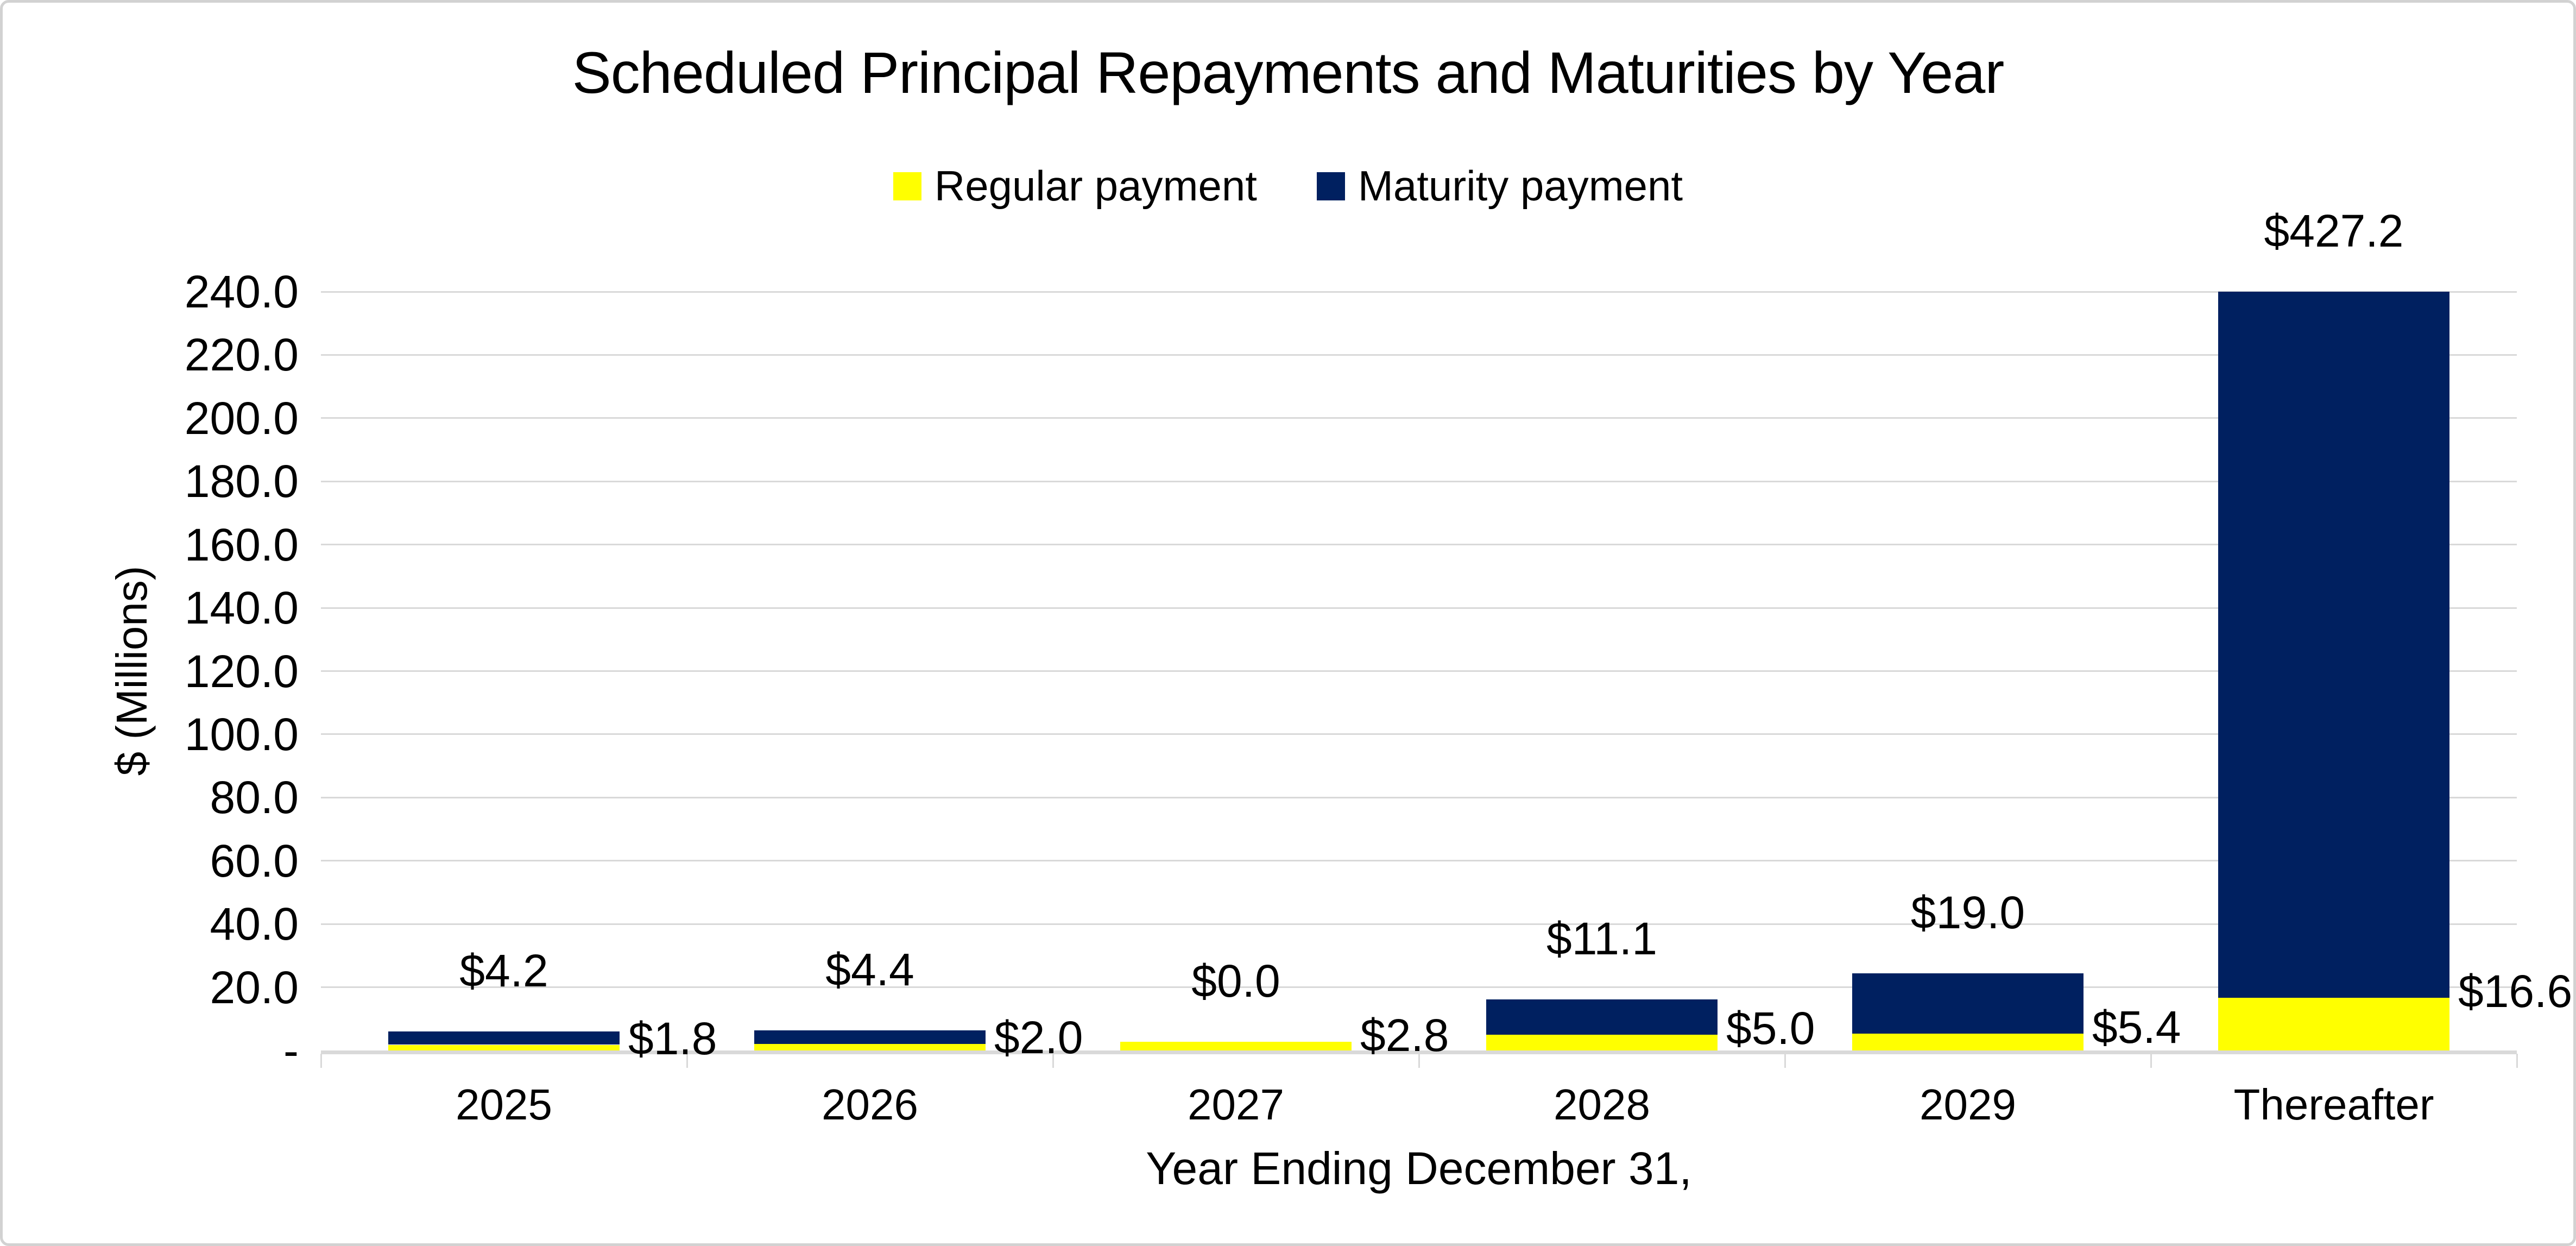 The image size is (2576, 1246). I want to click on legend: Regular payment Maturity payment, so click(1288, 186).